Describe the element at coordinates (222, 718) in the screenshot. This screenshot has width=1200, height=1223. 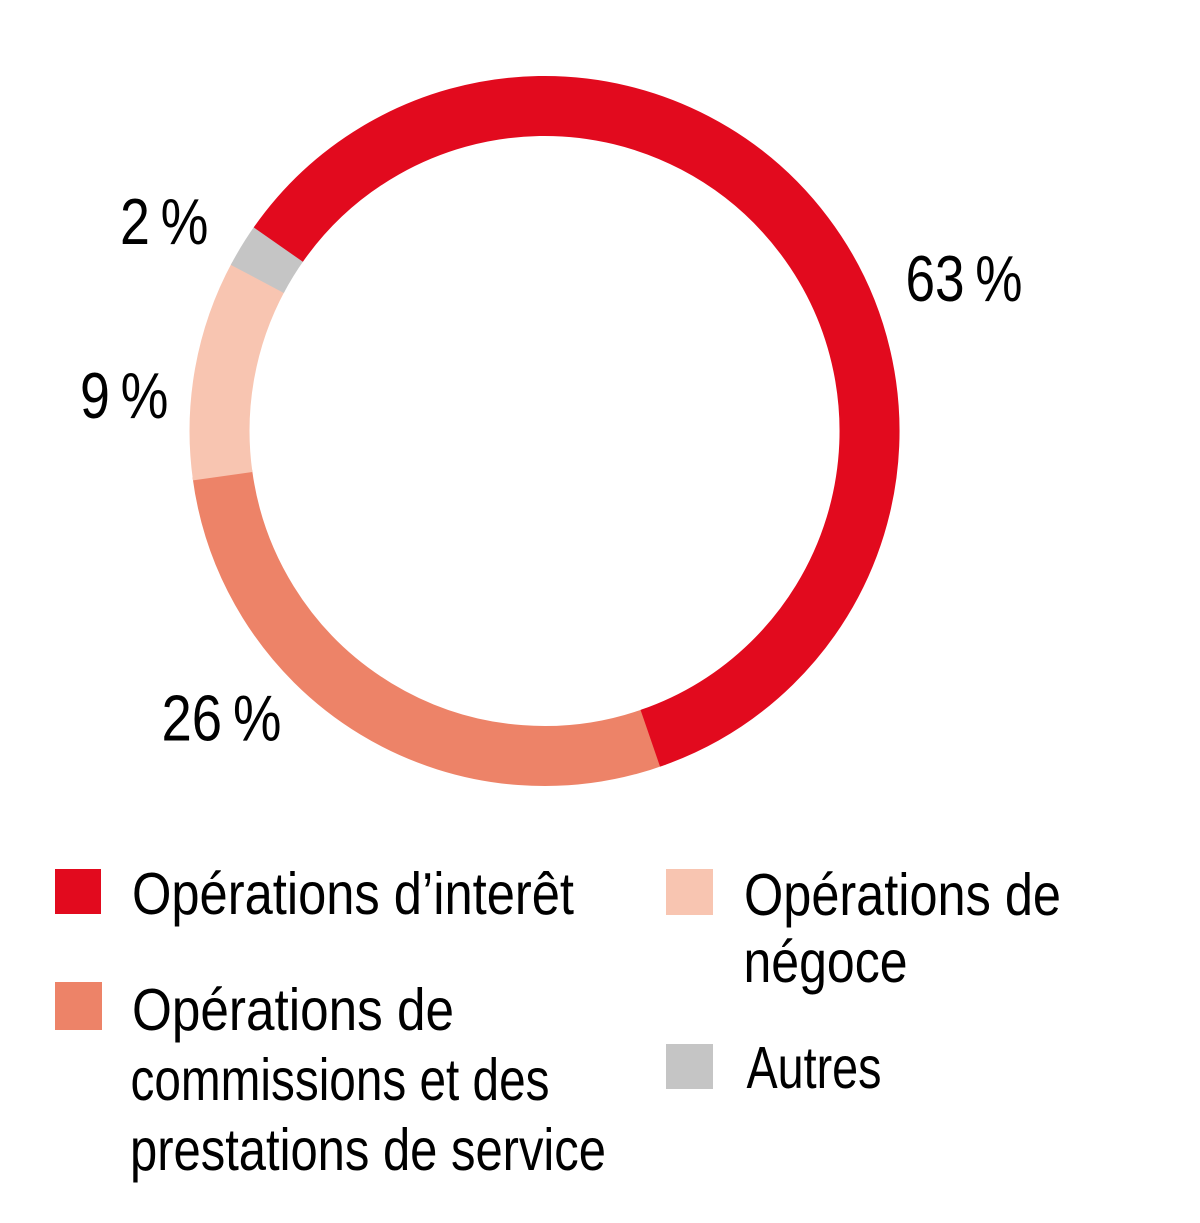
I see `svg-text: 26 %` at that location.